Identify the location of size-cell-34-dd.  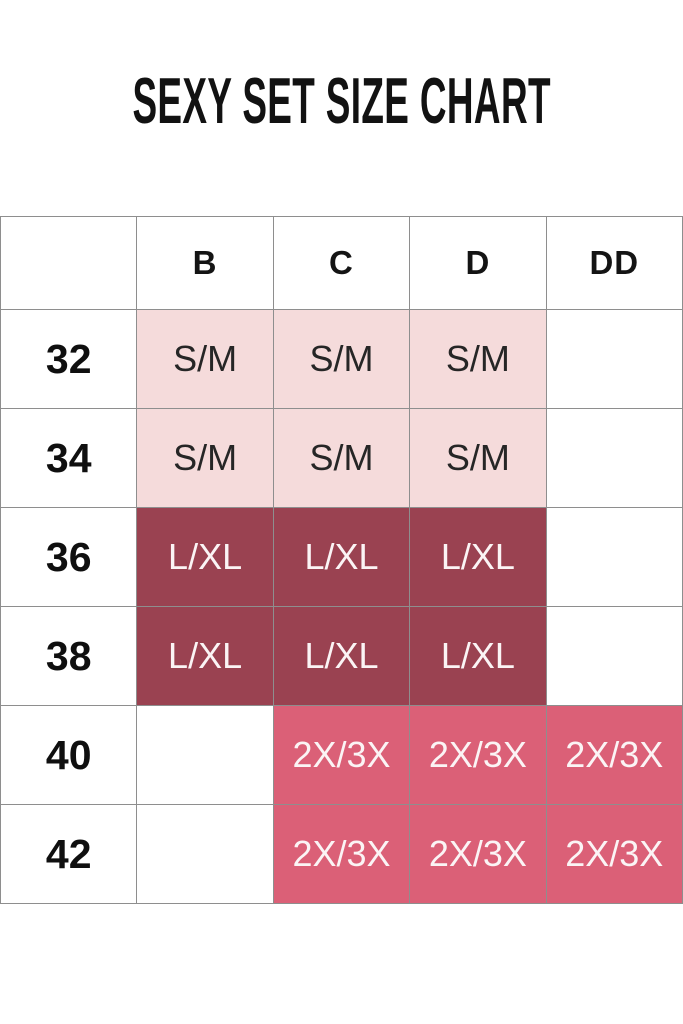
(614, 458).